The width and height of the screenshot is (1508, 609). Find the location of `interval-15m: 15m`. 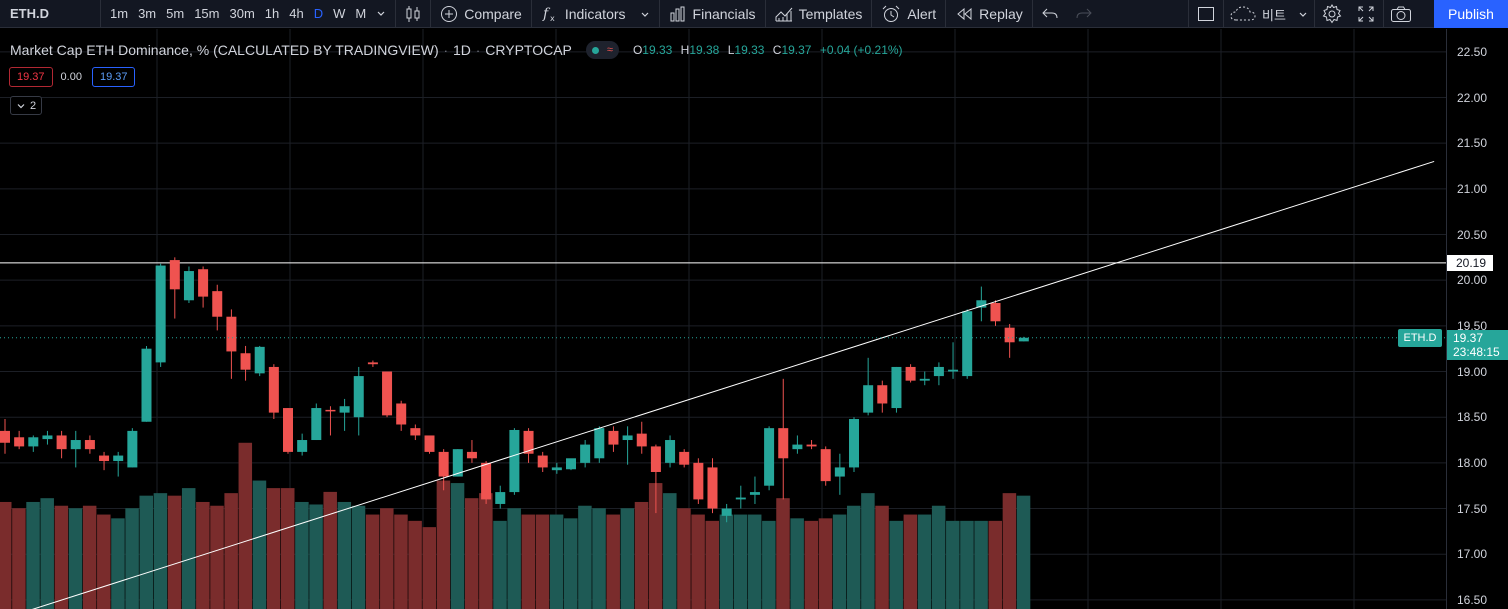

interval-15m: 15m is located at coordinates (207, 13).